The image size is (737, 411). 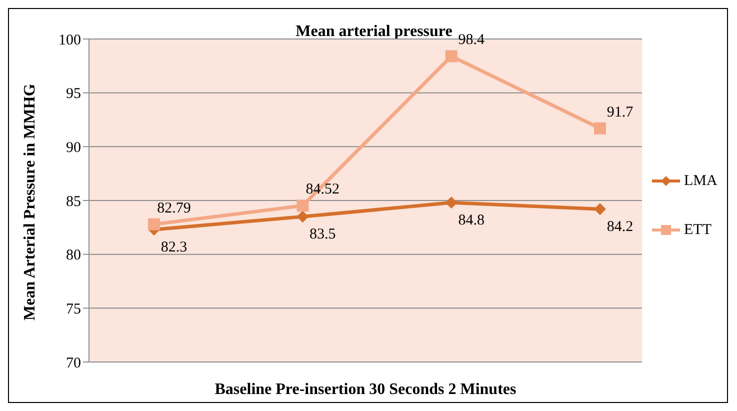 What do you see at coordinates (30, 201) in the screenshot?
I see `y-axis-title: Mean Arterial Pressure in MMHG` at bounding box center [30, 201].